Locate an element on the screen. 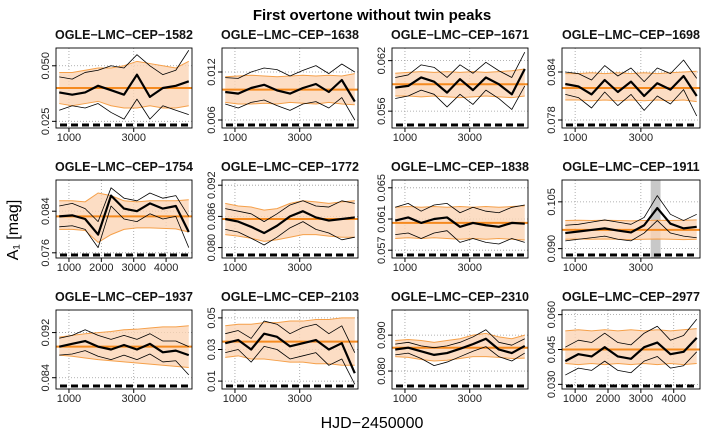 This screenshot has height=437, width=717. panel-title: OGLE−LMC−CEP−1638 is located at coordinates (290, 35).